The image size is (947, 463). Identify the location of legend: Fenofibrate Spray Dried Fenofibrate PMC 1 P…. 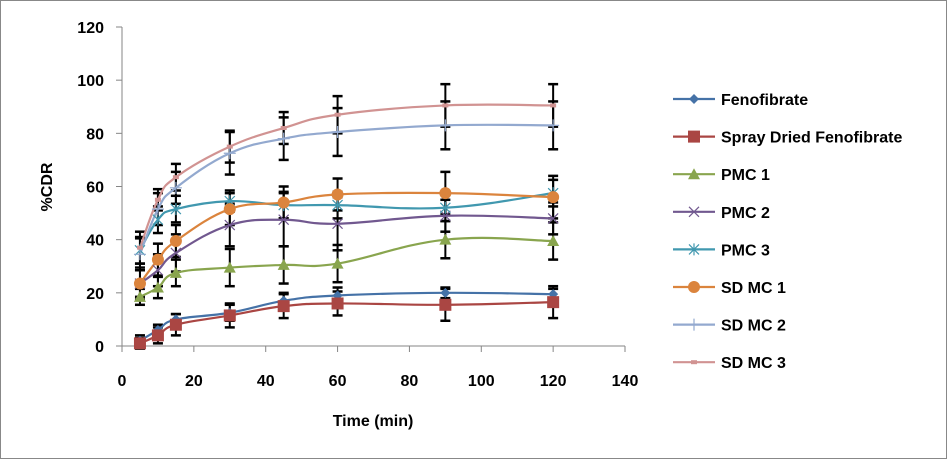
(787, 232).